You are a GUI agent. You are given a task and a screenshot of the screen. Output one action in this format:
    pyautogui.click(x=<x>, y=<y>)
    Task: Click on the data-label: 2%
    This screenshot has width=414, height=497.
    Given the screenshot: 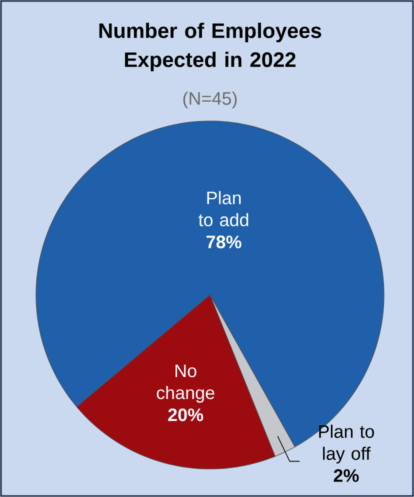 What is the action you would take?
    pyautogui.click(x=346, y=475)
    